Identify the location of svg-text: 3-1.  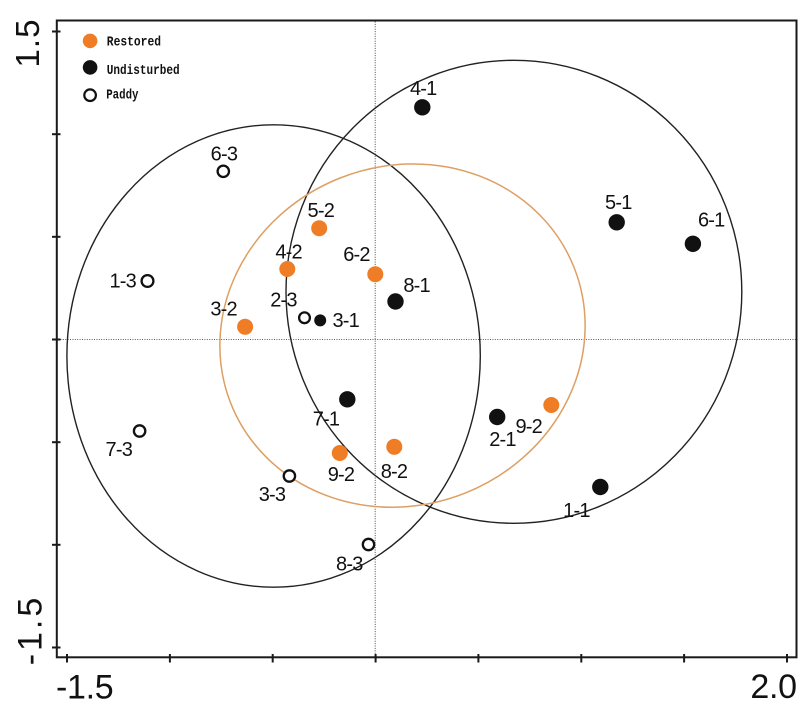
(345, 321).